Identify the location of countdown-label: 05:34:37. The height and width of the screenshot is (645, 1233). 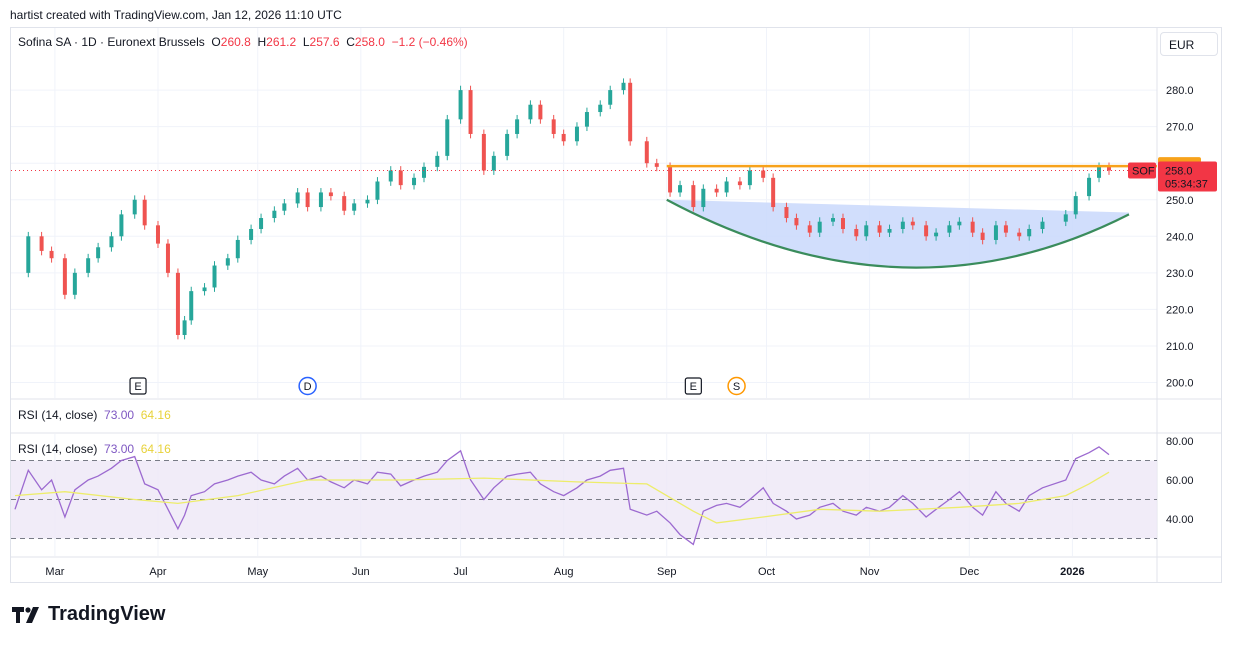
(1186, 185).